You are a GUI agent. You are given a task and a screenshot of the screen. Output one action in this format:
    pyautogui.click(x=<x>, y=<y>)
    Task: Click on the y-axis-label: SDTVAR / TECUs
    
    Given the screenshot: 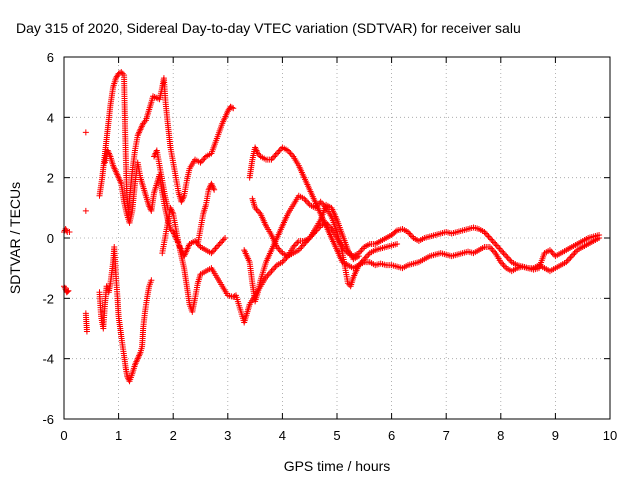 What is the action you would take?
    pyautogui.click(x=15, y=238)
    